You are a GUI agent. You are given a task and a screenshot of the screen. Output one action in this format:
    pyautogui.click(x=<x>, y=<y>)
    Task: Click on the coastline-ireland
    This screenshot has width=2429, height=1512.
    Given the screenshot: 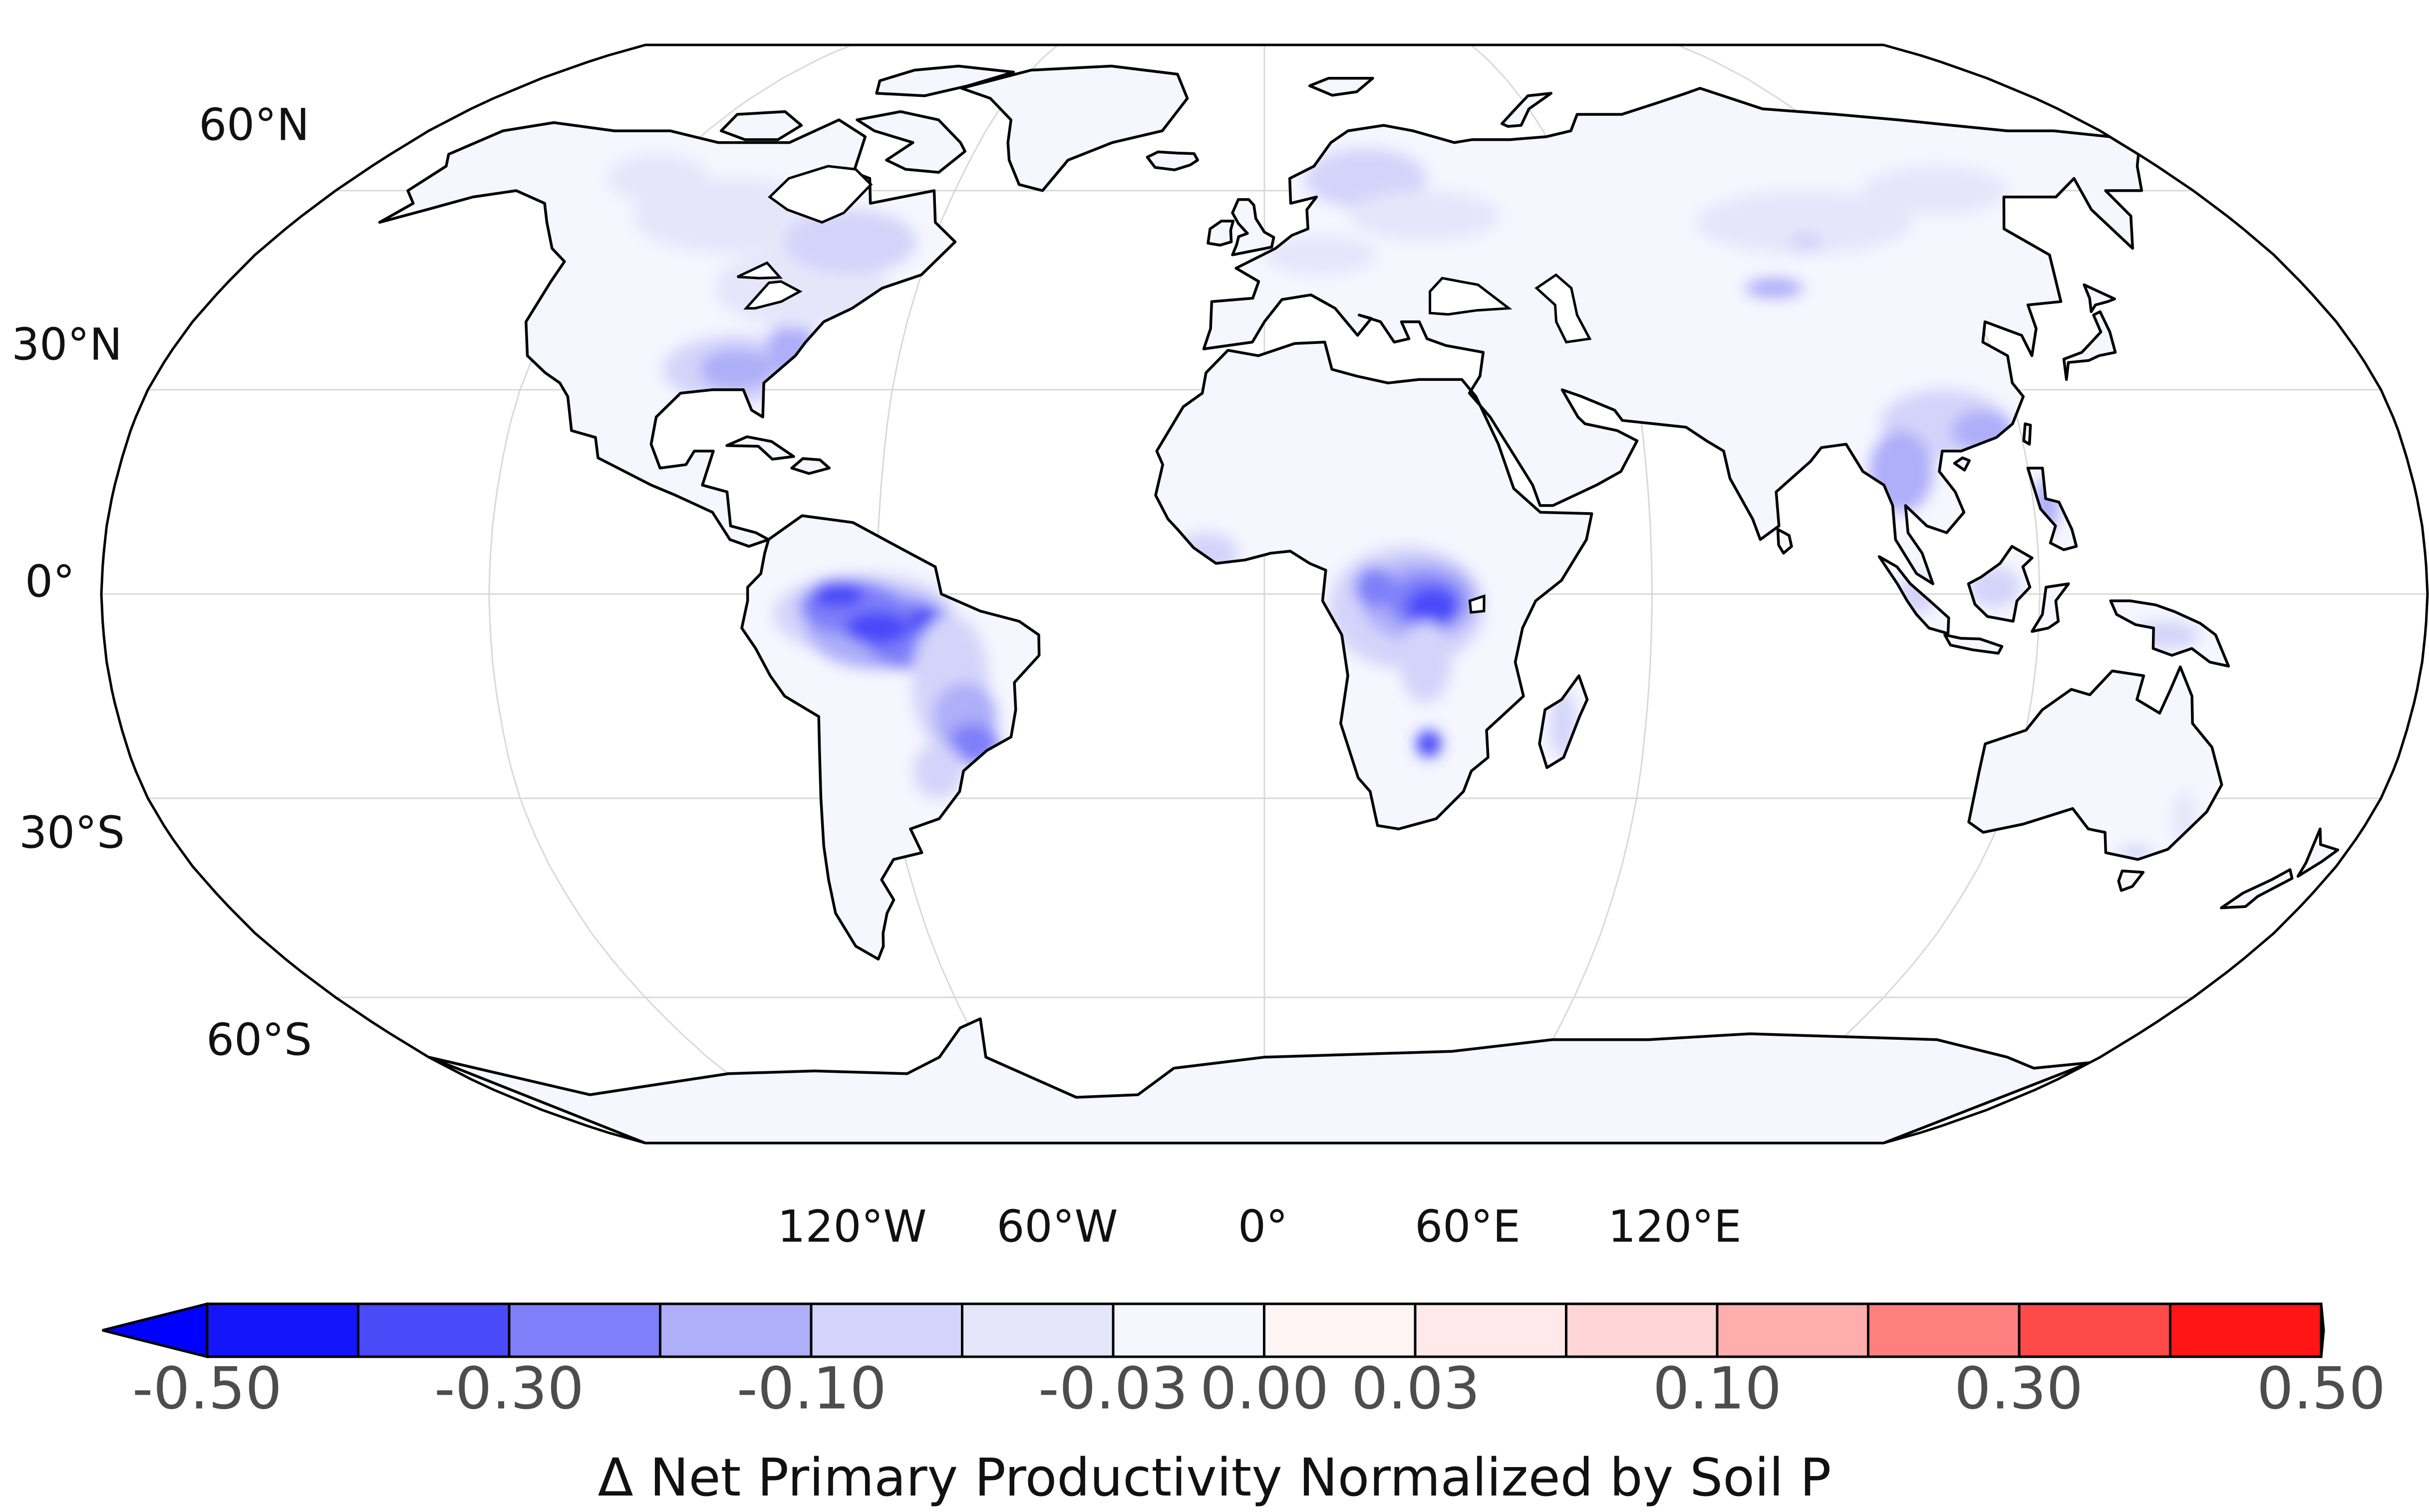 What is the action you would take?
    pyautogui.click(x=1221, y=233)
    